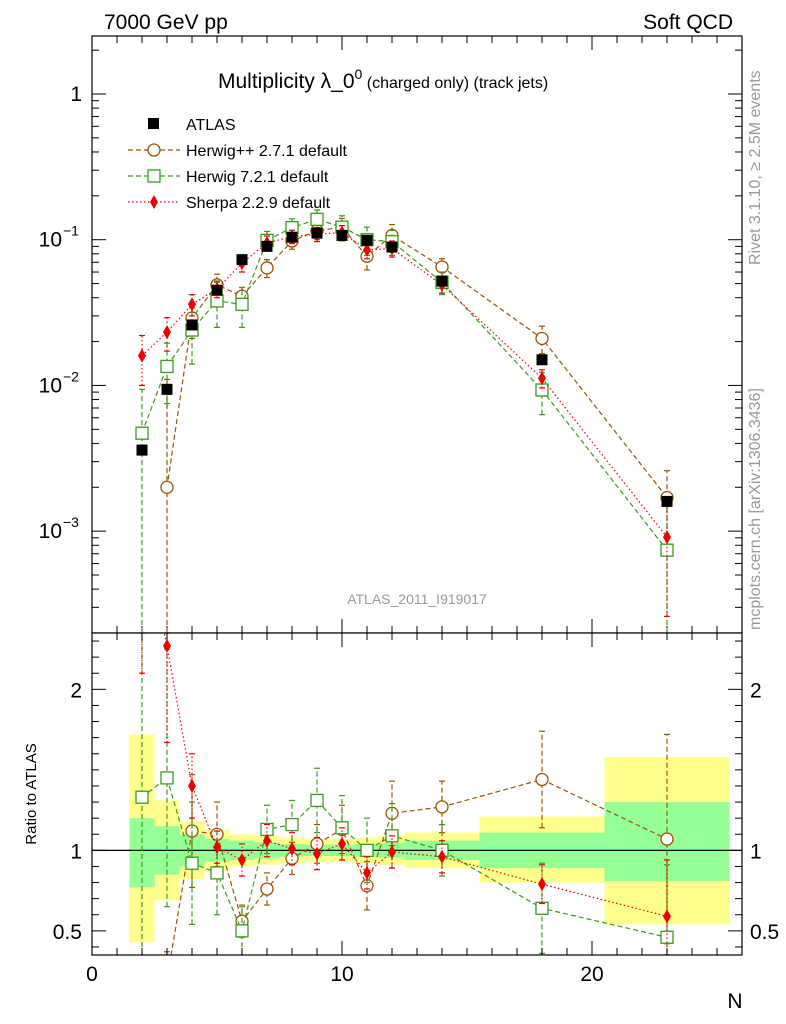  What do you see at coordinates (153, 123) in the screenshot?
I see `legend-marker-atlas` at bounding box center [153, 123].